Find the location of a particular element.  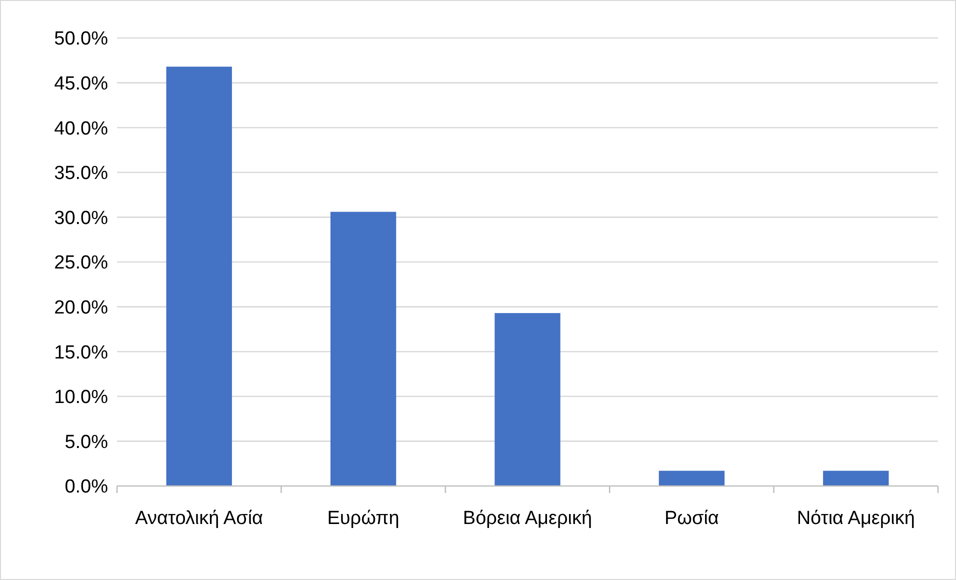

x-tick-label: Βόρεια Αμερική is located at coordinates (527, 518).